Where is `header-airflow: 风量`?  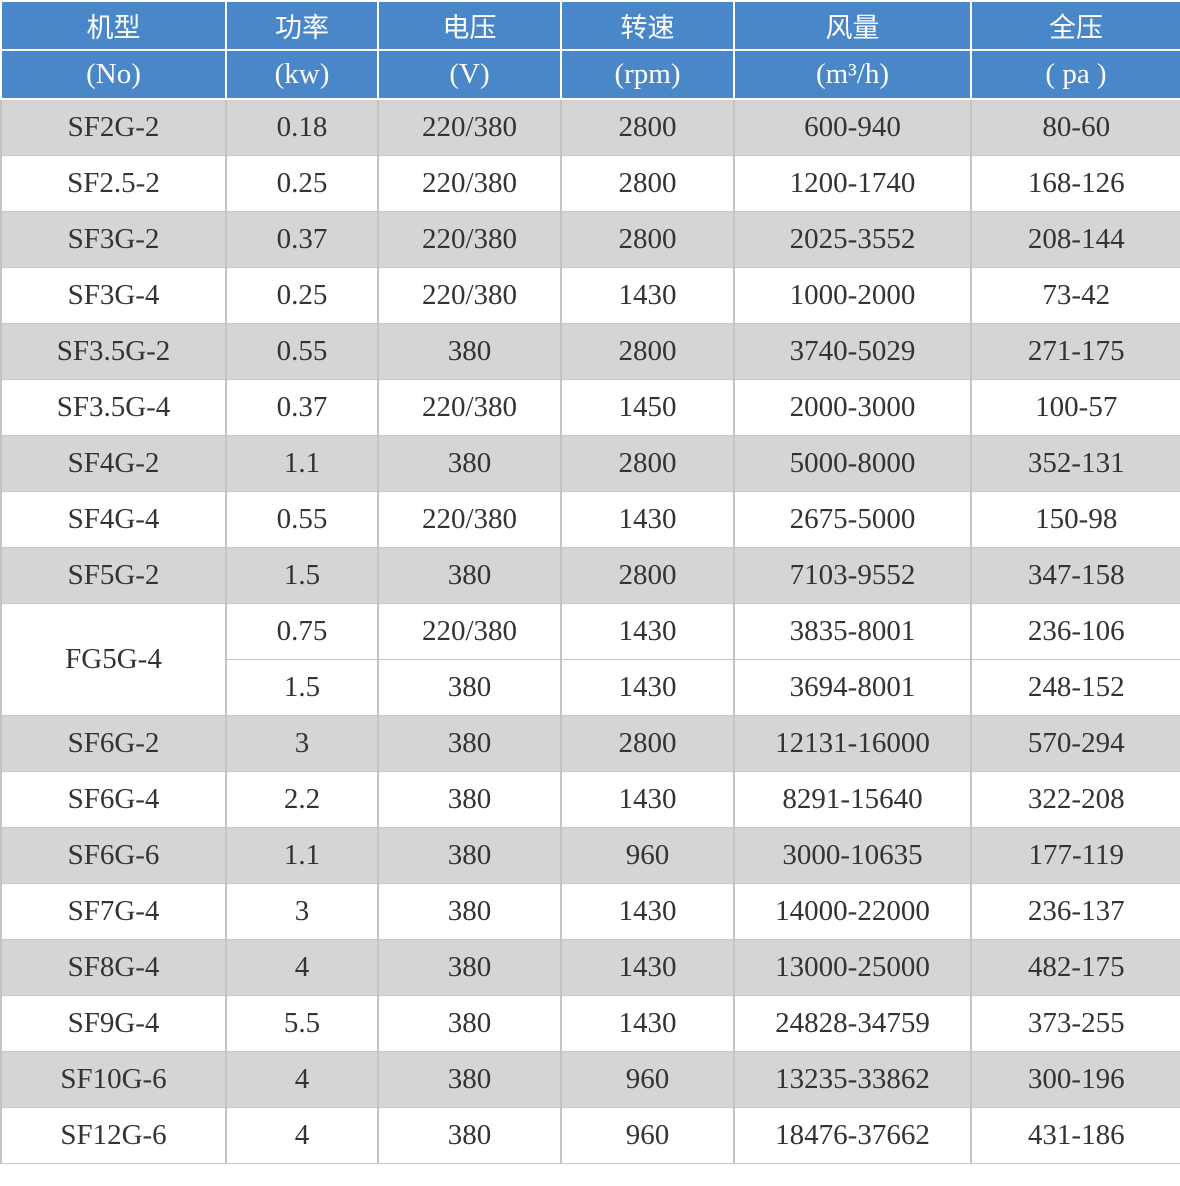
header-airflow: 风量 is located at coordinates (852, 25).